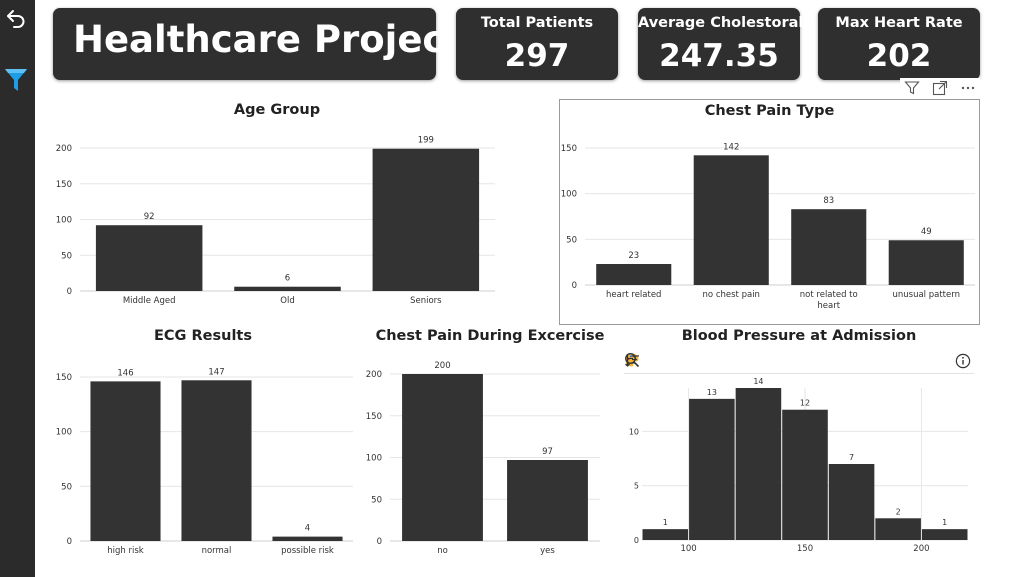 This screenshot has width=1023, height=577. What do you see at coordinates (851, 457) in the screenshot?
I see `data-label: 7` at bounding box center [851, 457].